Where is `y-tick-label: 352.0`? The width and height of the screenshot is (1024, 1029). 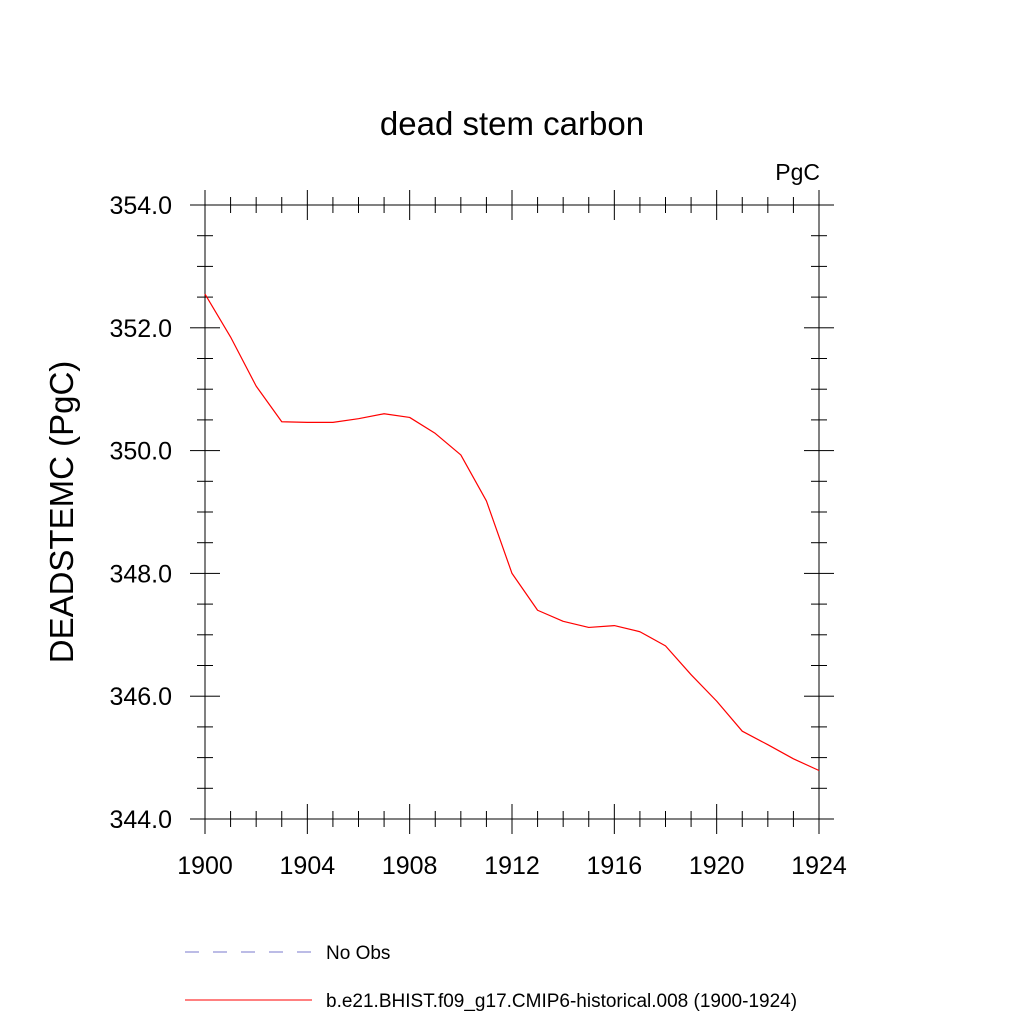
y-tick-label: 352.0 is located at coordinates (140, 329).